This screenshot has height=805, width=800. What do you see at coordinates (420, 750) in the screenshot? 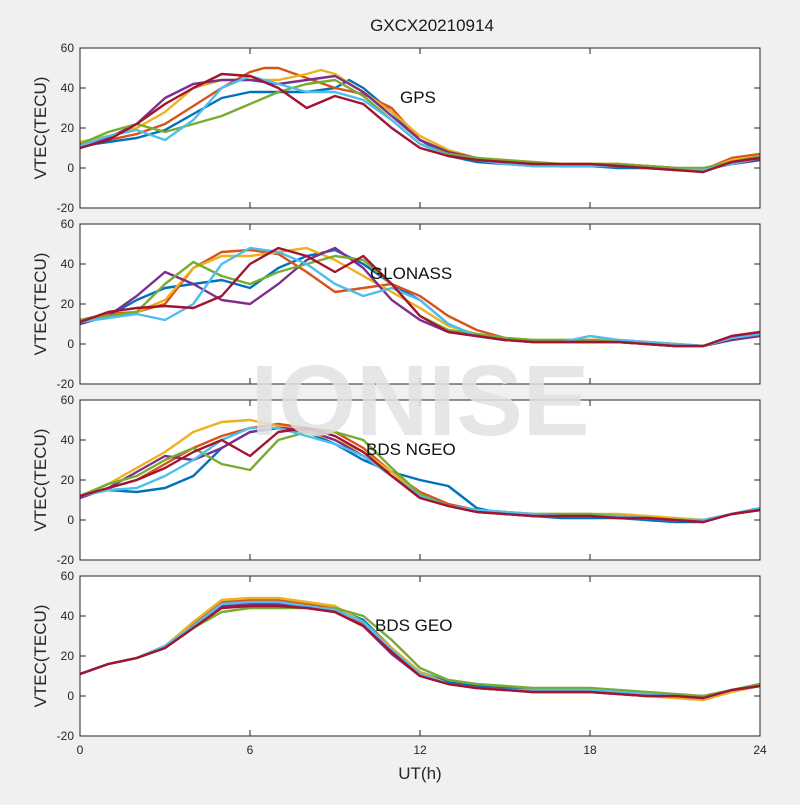
I see `x-tick-label: 12` at bounding box center [420, 750].